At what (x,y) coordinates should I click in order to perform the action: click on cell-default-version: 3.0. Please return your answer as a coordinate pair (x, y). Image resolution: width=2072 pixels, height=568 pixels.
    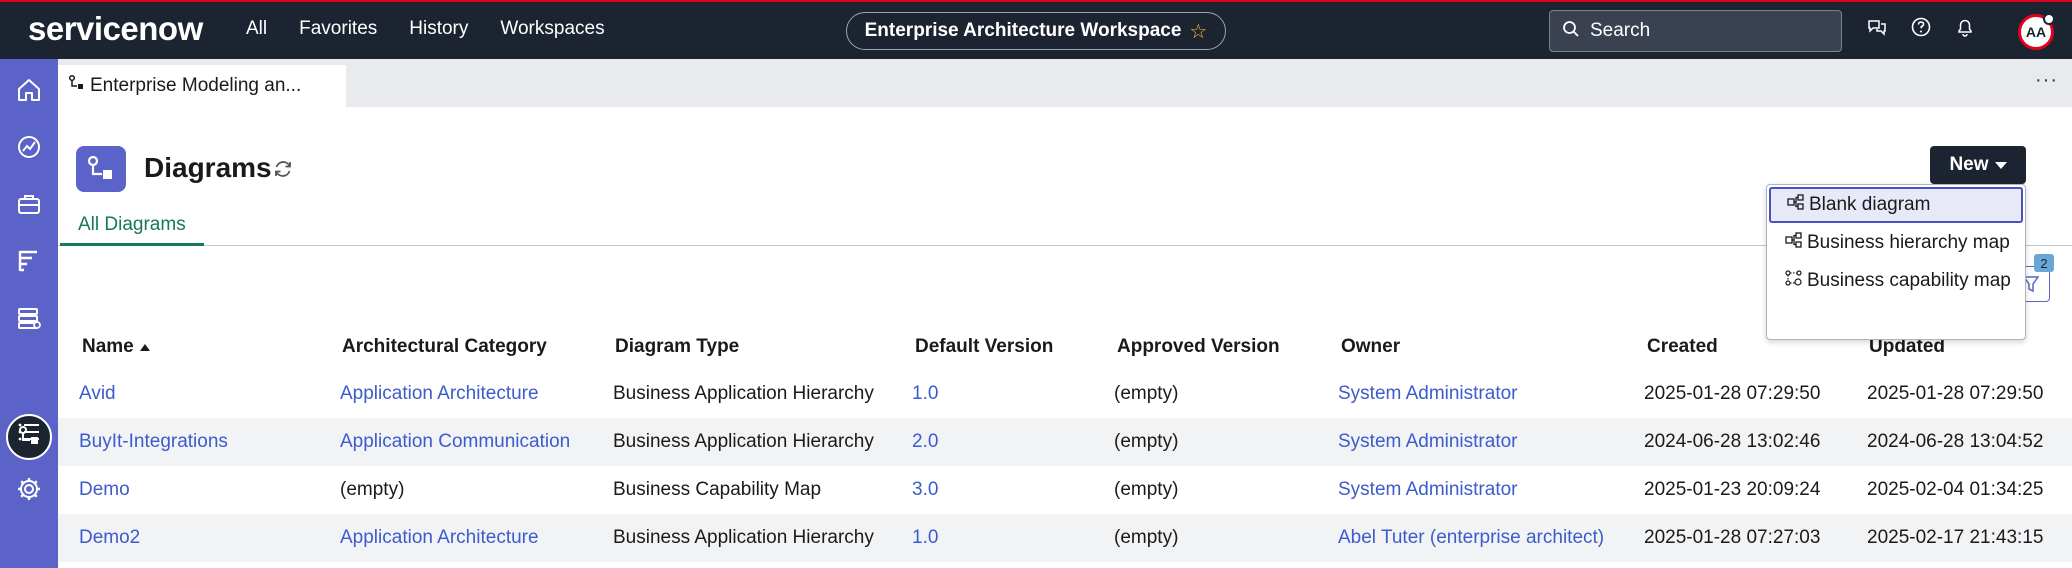
    Looking at the image, I should click on (925, 489).